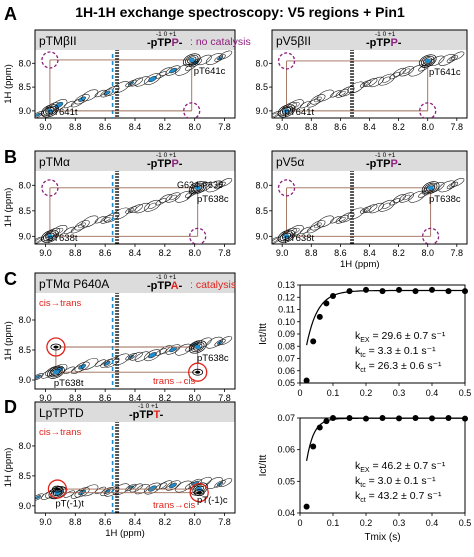 Image resolution: width=474 pixels, height=557 pixels. What do you see at coordinates (58, 41) in the screenshot?
I see `spectrum-title: pTMβII` at bounding box center [58, 41].